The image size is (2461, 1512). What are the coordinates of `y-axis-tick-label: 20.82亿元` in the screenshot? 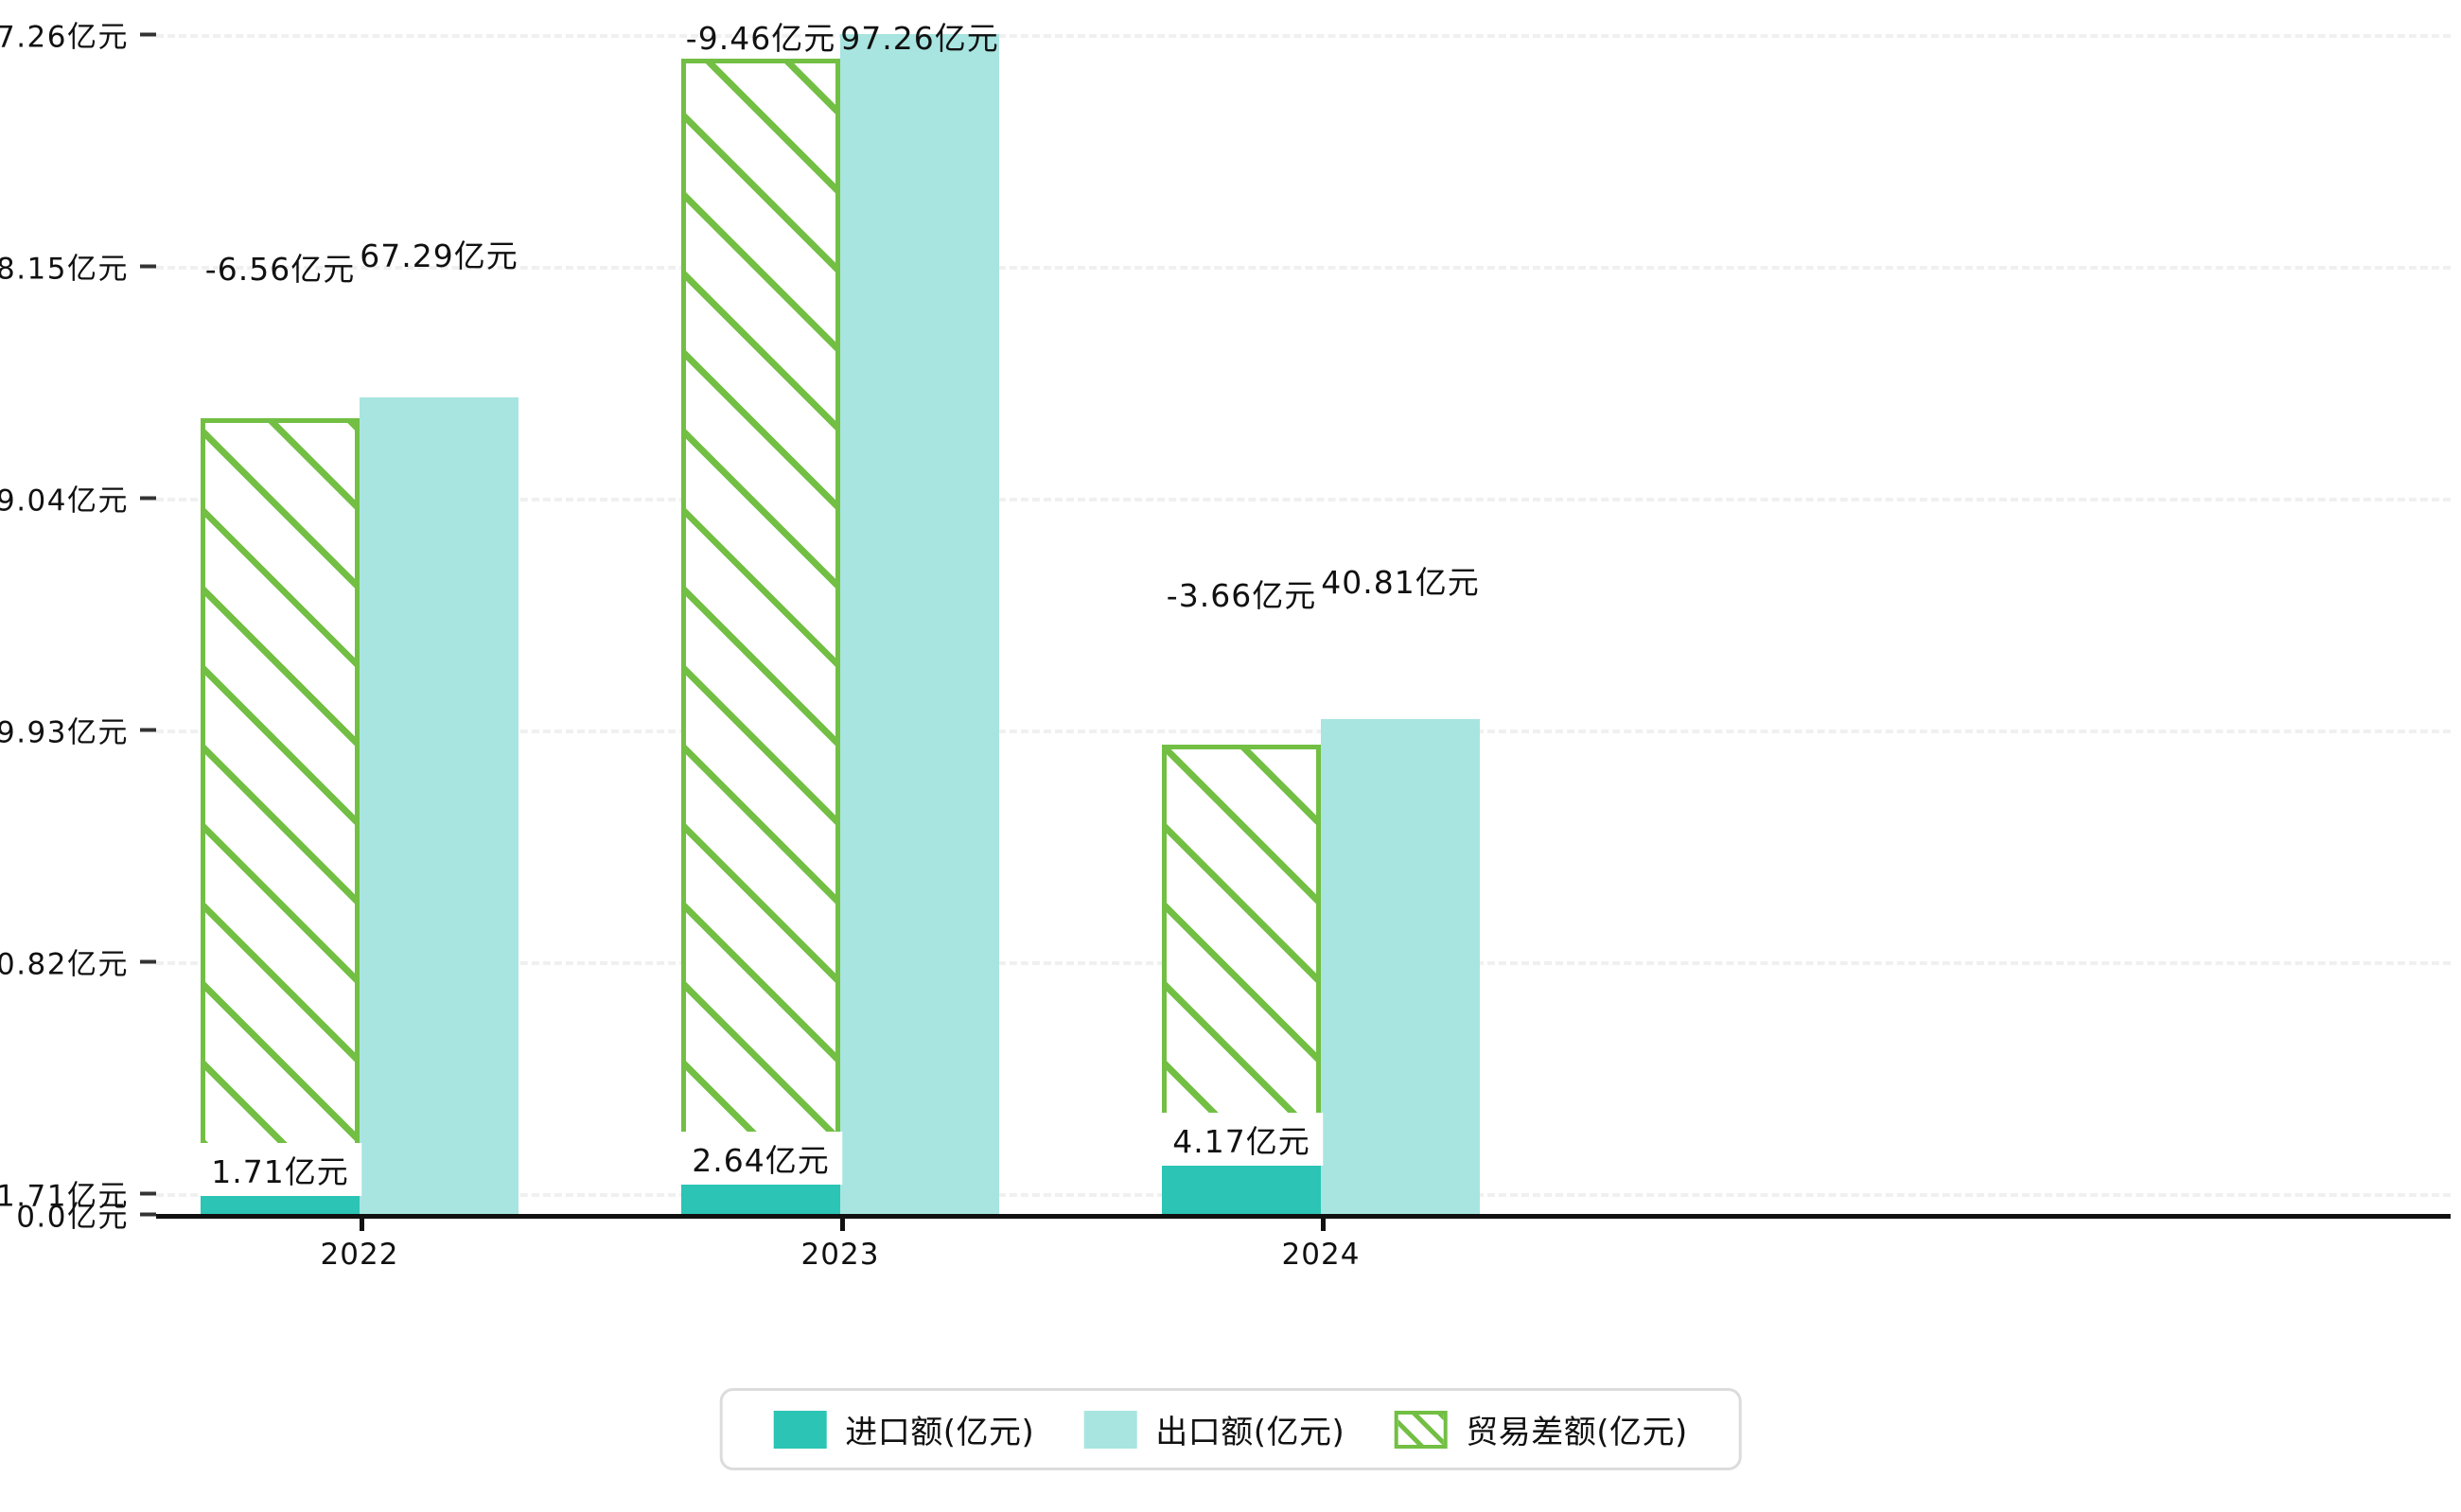 It's located at (64, 965).